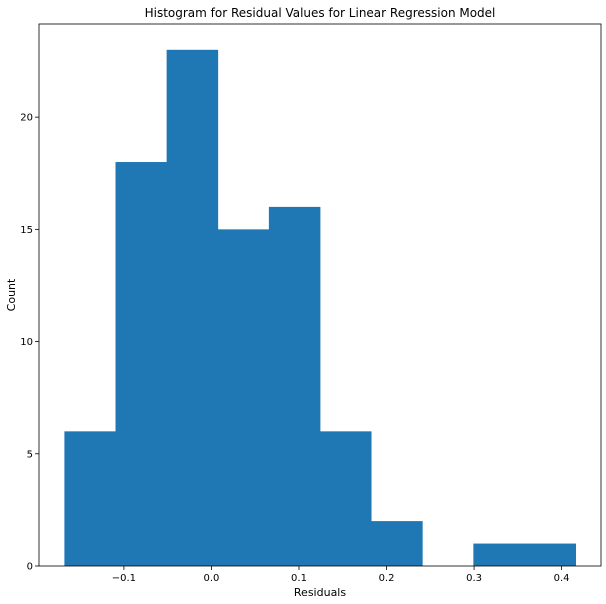  I want to click on x-tick-label: 0.2, so click(387, 578).